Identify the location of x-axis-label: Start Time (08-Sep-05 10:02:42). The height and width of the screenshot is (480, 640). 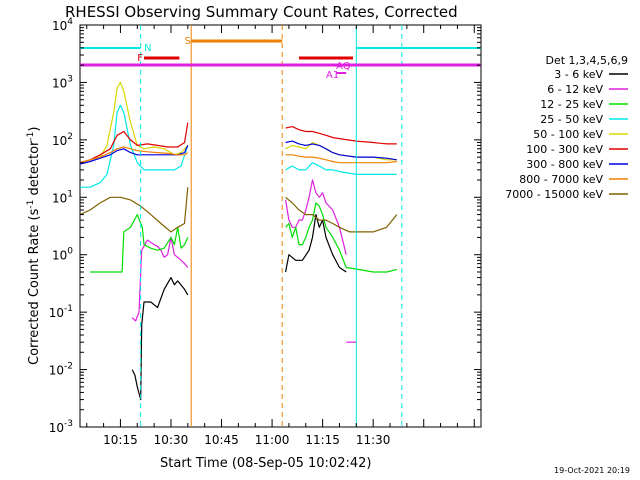
(265, 463).